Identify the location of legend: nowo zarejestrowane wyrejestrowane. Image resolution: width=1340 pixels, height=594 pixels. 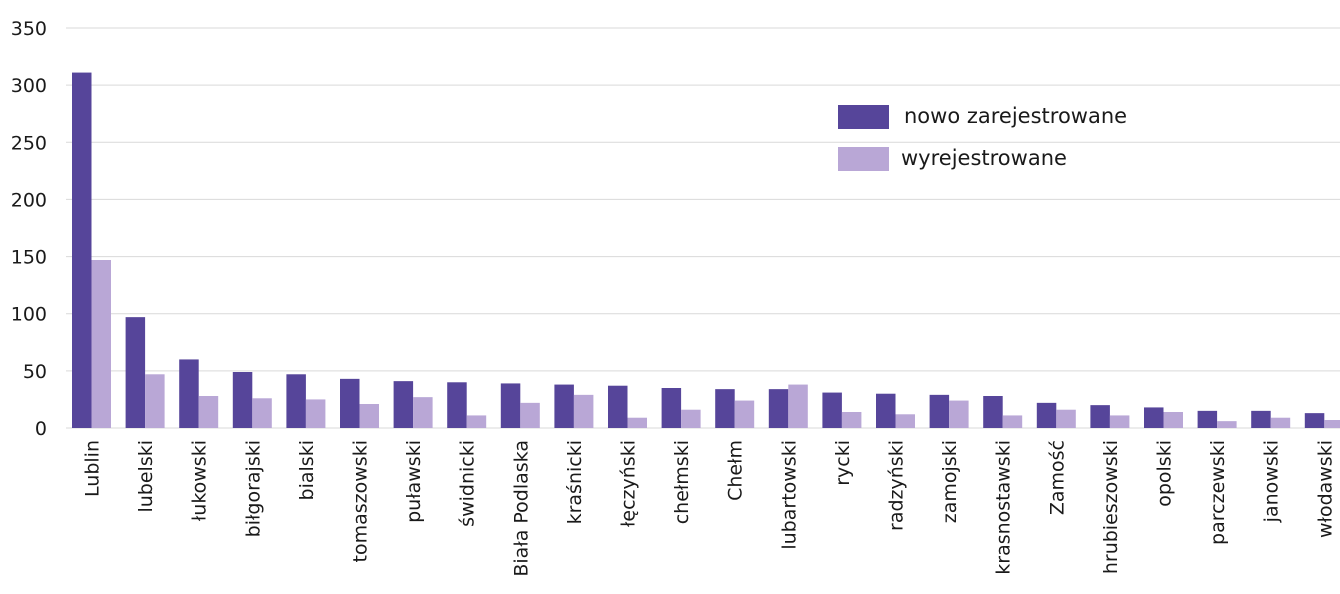
(982, 137).